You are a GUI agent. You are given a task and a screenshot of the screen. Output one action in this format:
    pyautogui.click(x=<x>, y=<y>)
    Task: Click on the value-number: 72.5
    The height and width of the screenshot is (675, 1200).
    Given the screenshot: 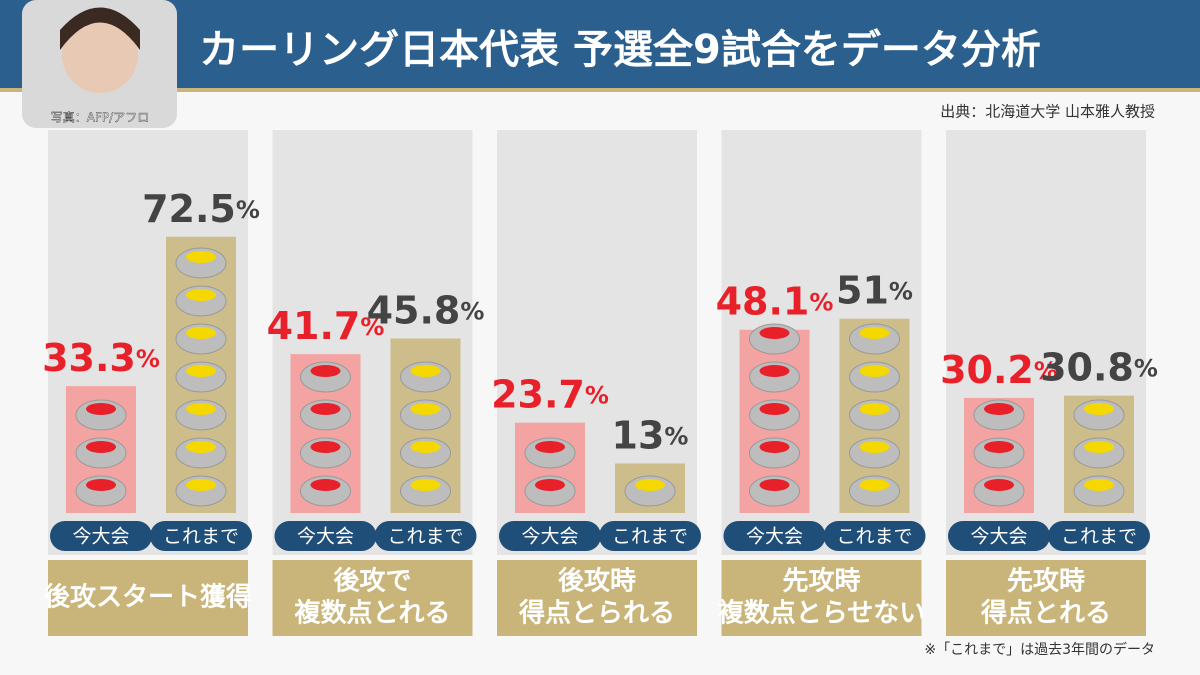 What is the action you would take?
    pyautogui.click(x=189, y=208)
    